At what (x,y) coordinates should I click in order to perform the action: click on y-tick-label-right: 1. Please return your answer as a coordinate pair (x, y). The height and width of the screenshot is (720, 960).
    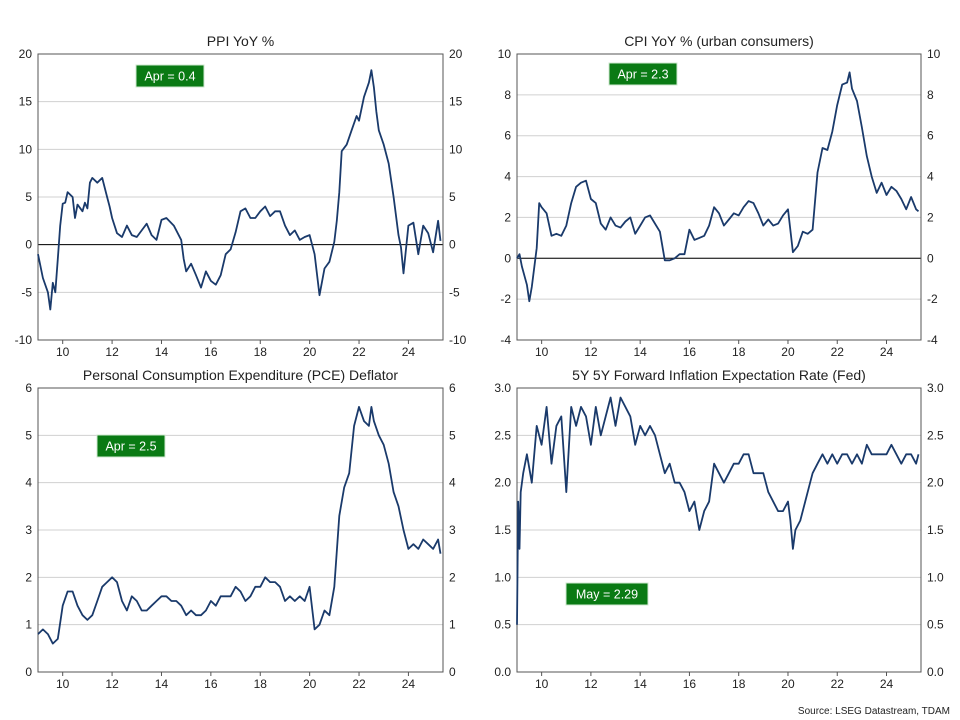
    Looking at the image, I should click on (452, 625).